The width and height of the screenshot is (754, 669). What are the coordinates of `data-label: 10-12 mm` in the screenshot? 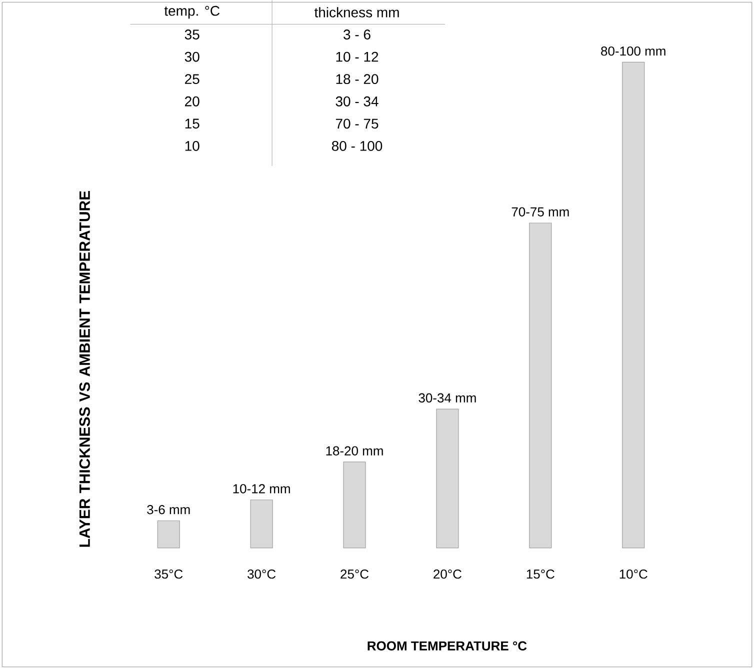 It's located at (261, 489).